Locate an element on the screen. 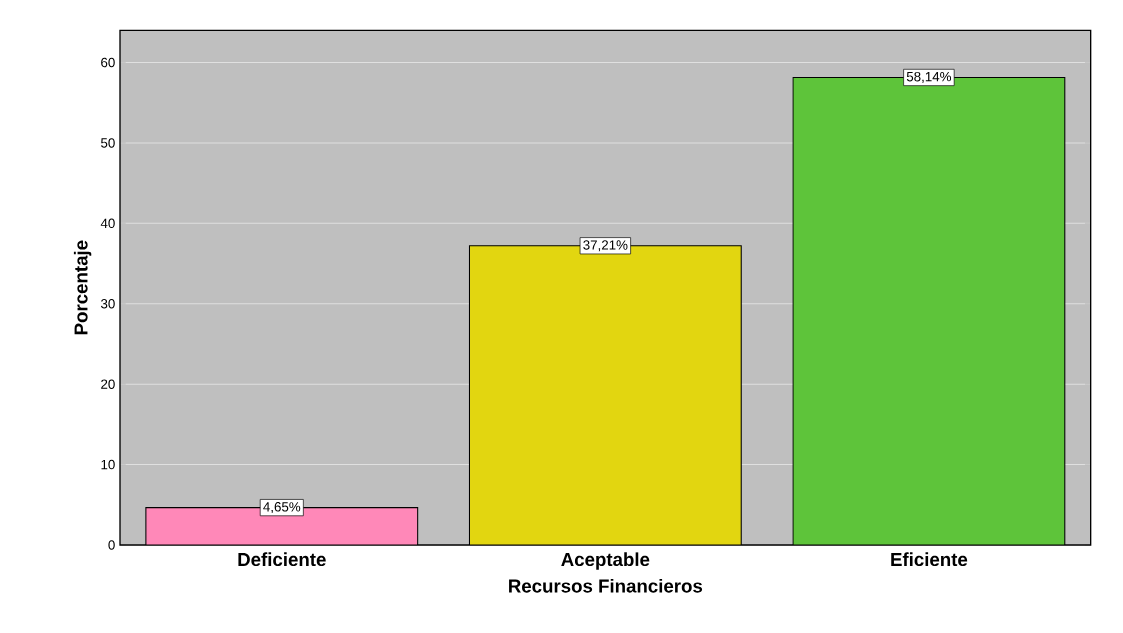  y-tick-label: 50 is located at coordinates (108, 143).